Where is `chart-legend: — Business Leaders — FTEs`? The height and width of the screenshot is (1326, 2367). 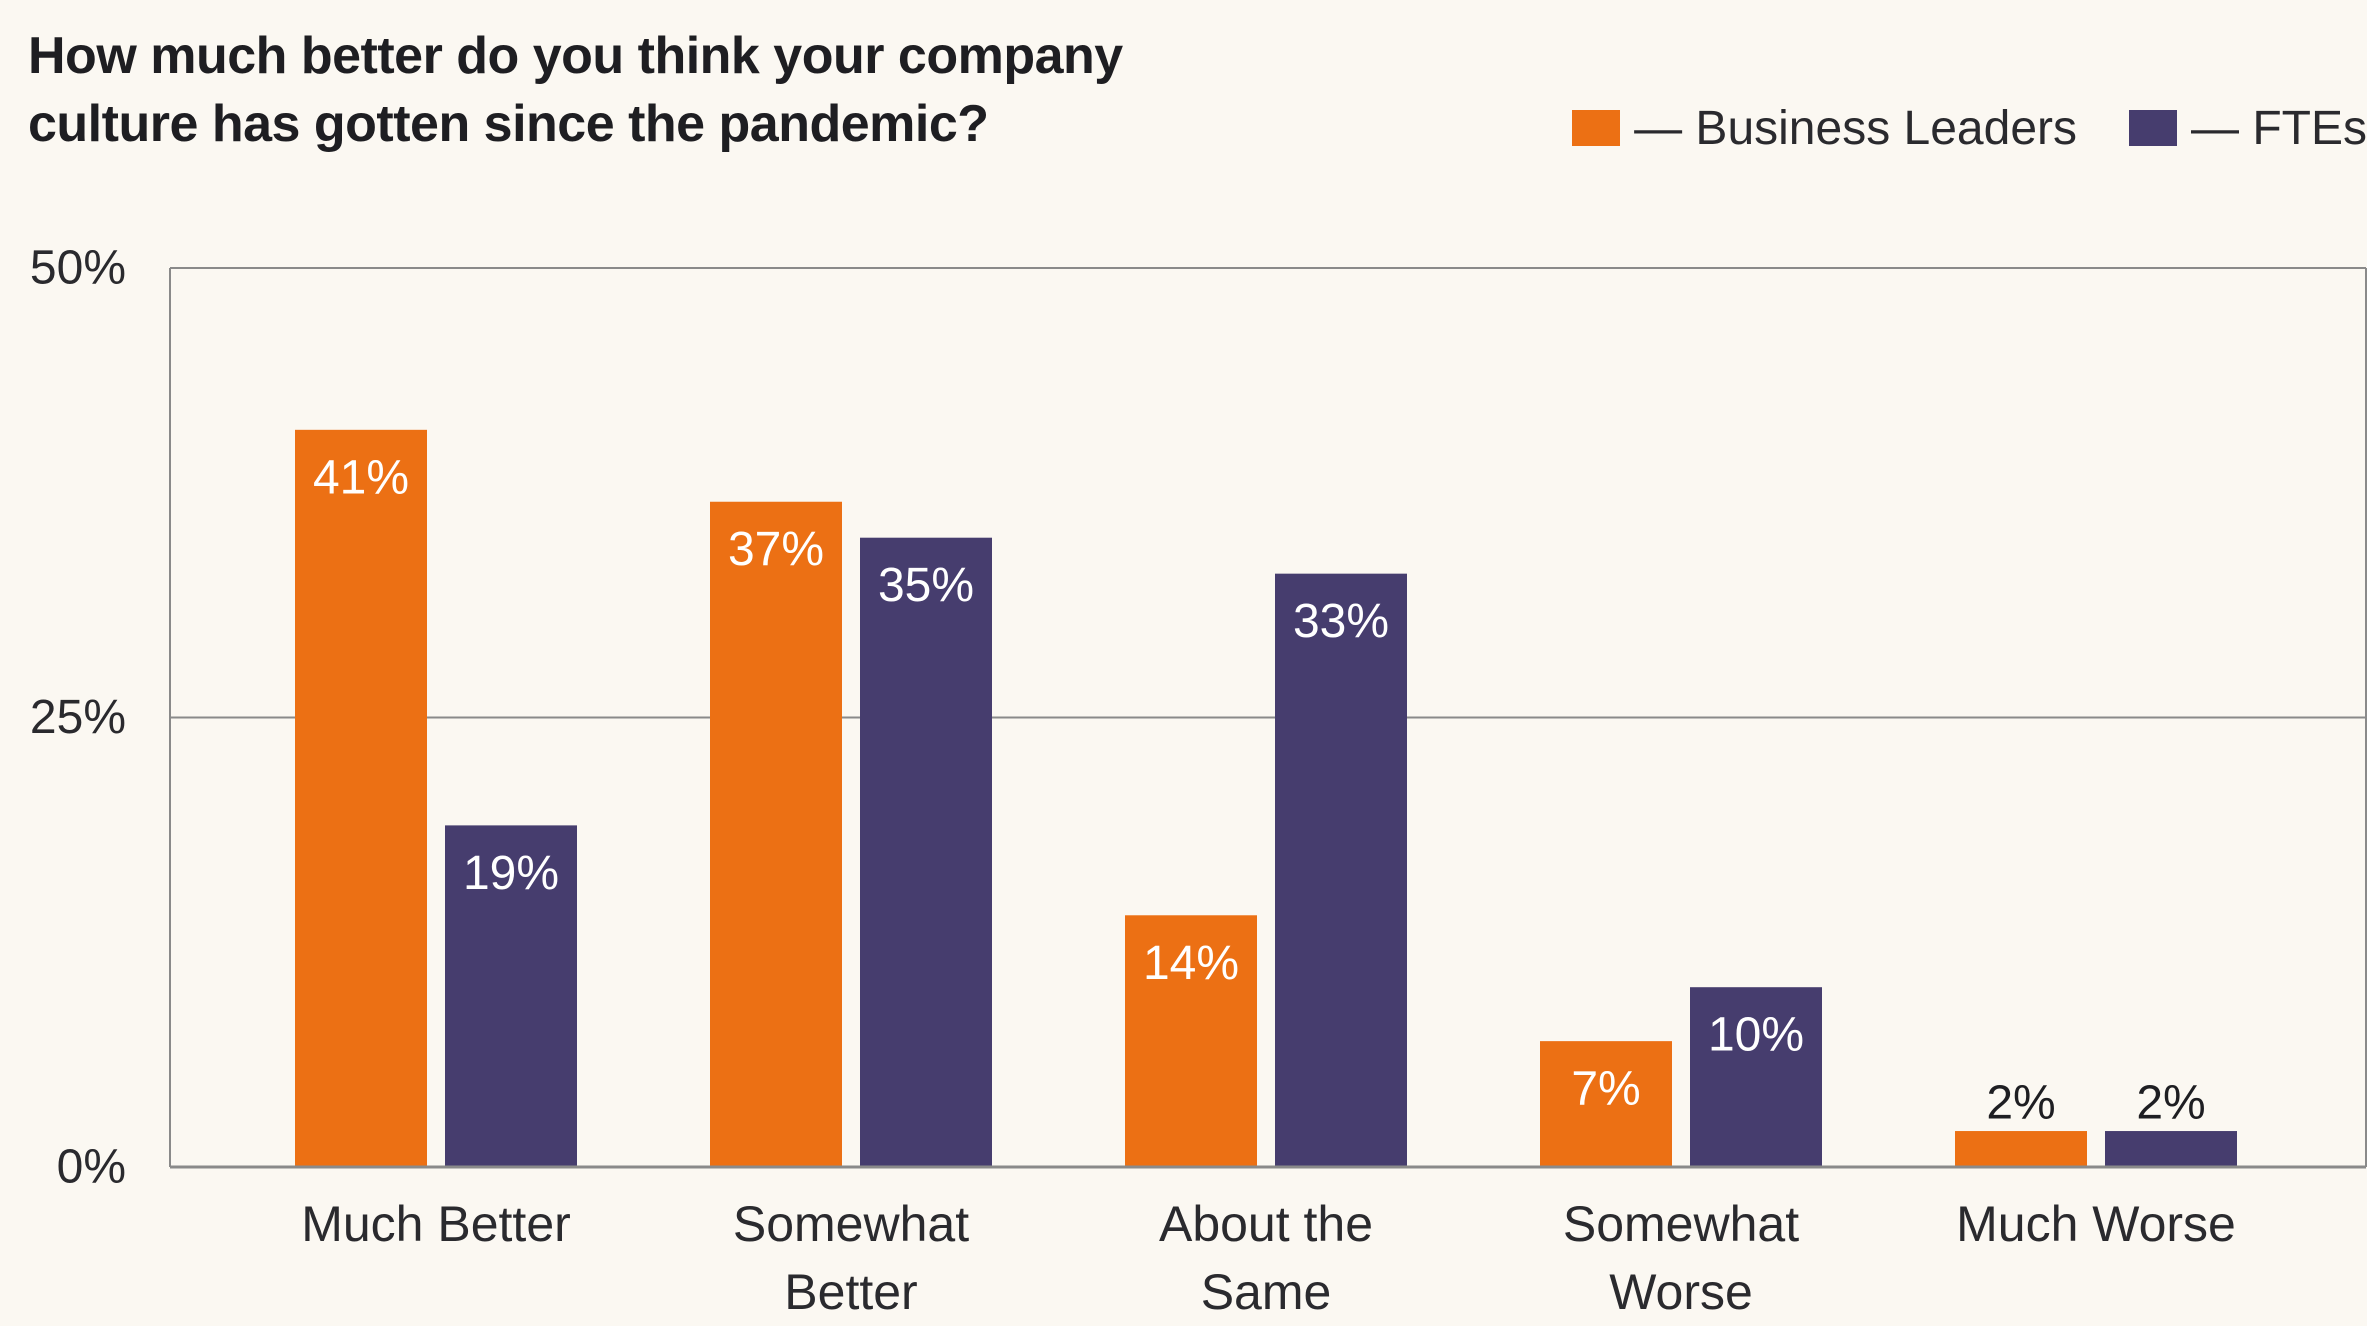
chart-legend: — Business Leaders — FTEs is located at coordinates (1969, 128).